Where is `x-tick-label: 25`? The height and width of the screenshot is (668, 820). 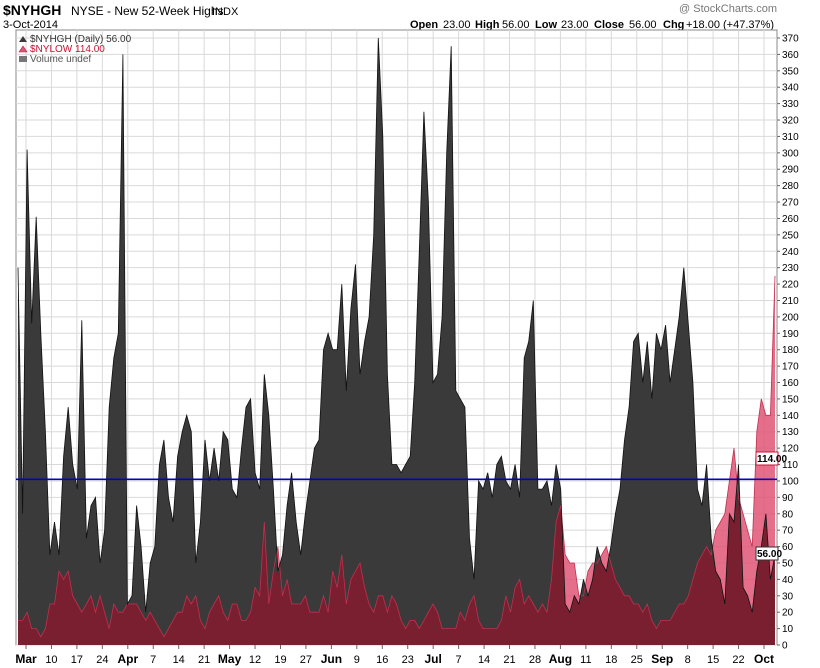 x-tick-label: 25 is located at coordinates (637, 660).